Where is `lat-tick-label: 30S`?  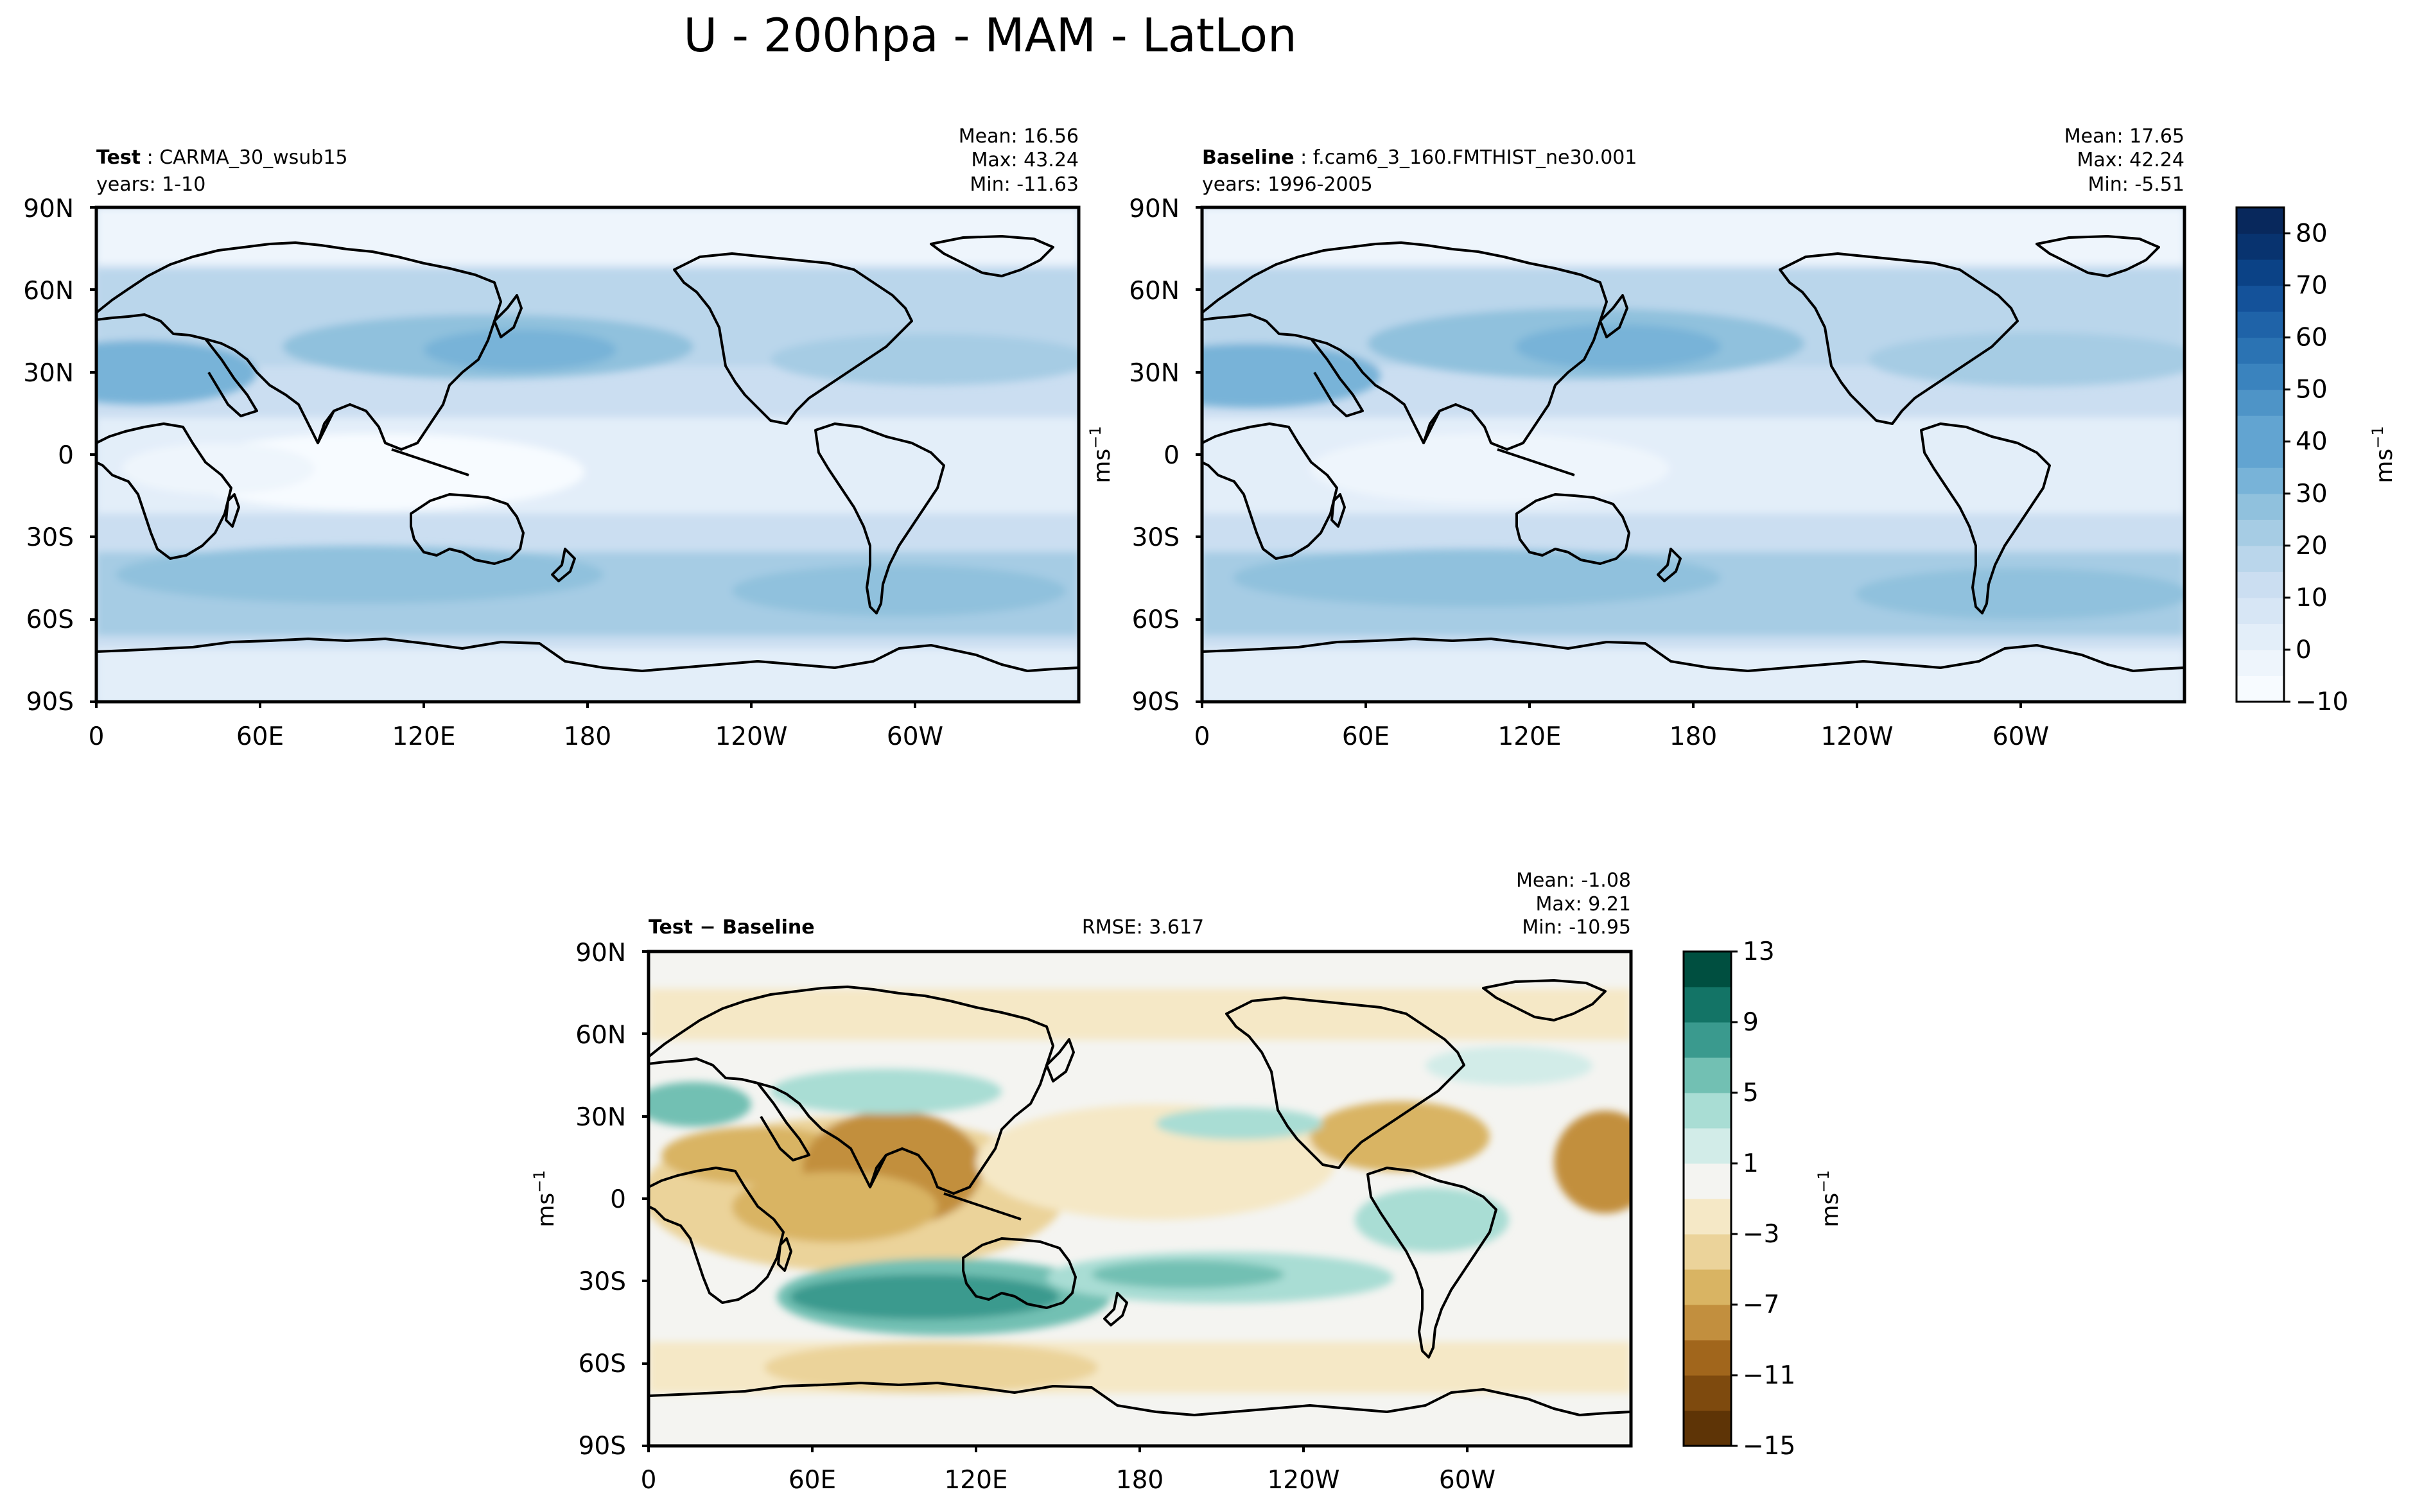
lat-tick-label: 30S is located at coordinates (602, 1281).